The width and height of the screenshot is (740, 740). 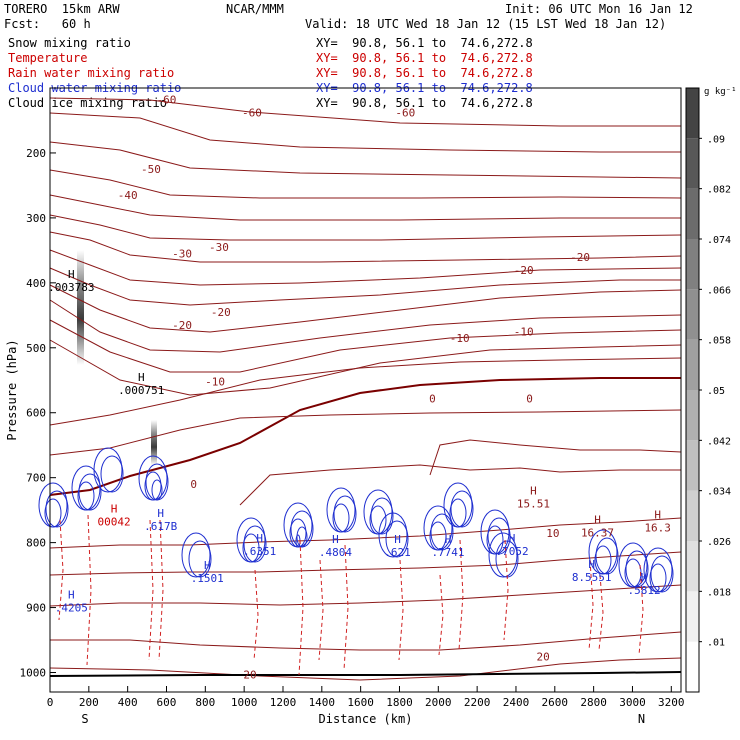 I want to click on field-cloud-ice-name: Cloud ice mixing ratio, so click(x=87, y=103).